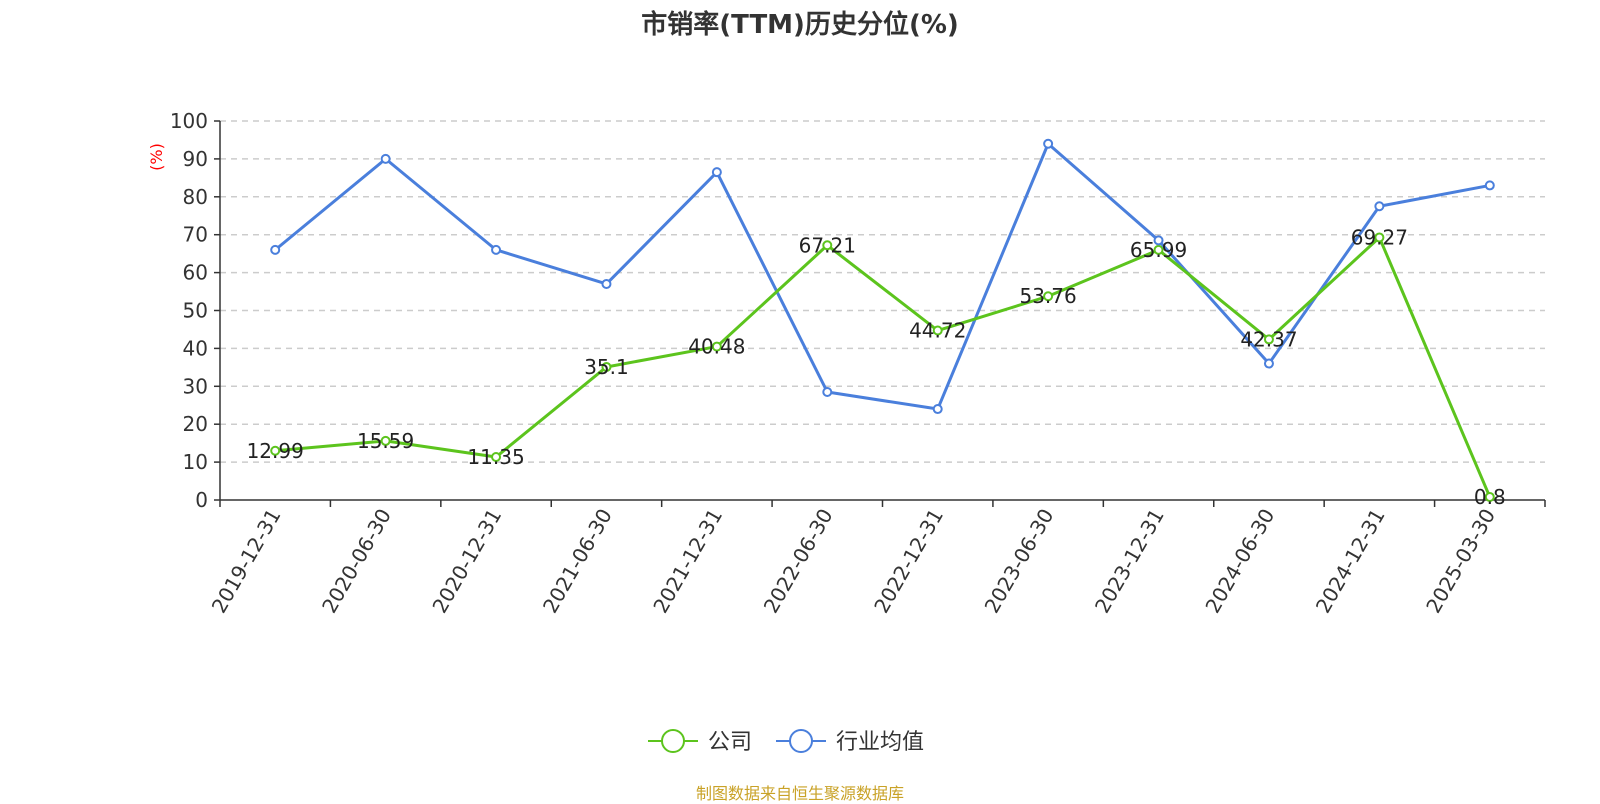 The image size is (1600, 804). What do you see at coordinates (798, 561) in the screenshot?
I see `x-tick-label: 2022-06-30` at bounding box center [798, 561].